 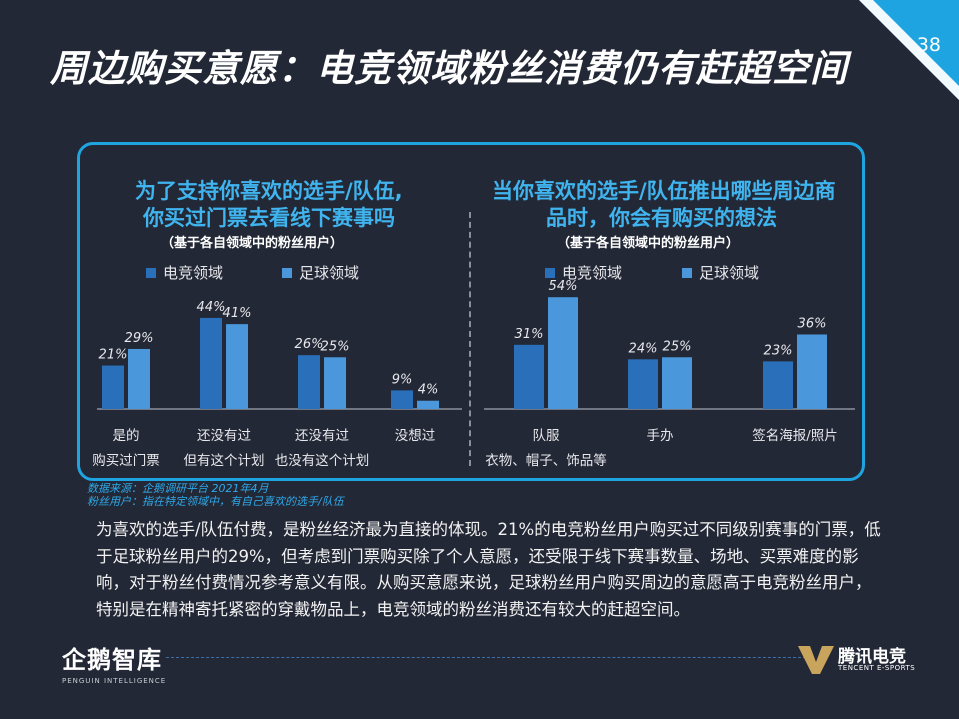 I want to click on category-label: 手办, so click(x=660, y=436).